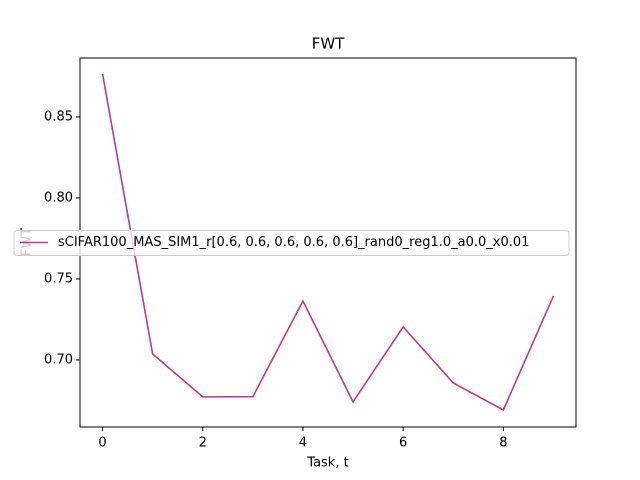 The image size is (640, 480). What do you see at coordinates (327, 463) in the screenshot?
I see `x-axis-label: Task, t` at bounding box center [327, 463].